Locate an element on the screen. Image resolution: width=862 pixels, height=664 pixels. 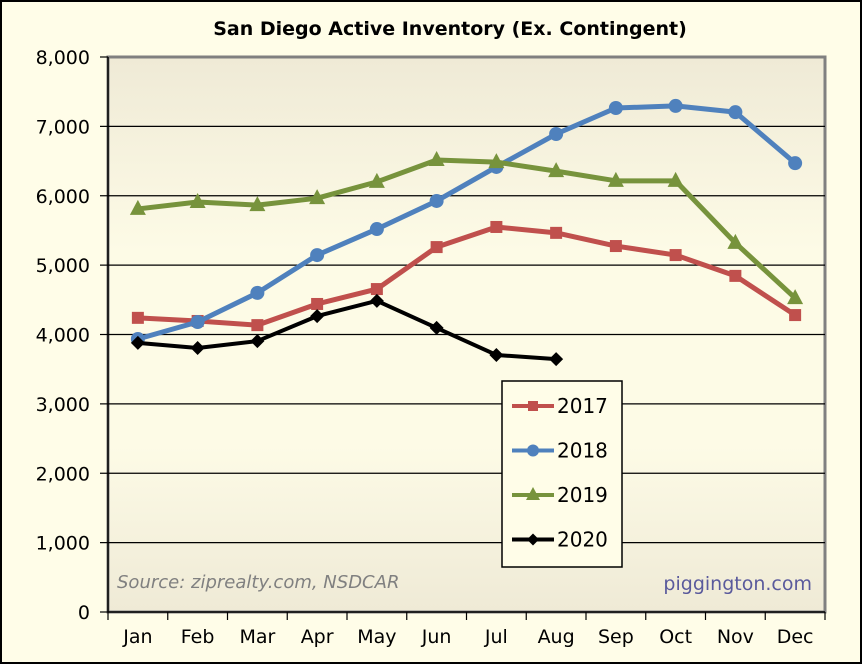
series-2017 is located at coordinates (466, 276).